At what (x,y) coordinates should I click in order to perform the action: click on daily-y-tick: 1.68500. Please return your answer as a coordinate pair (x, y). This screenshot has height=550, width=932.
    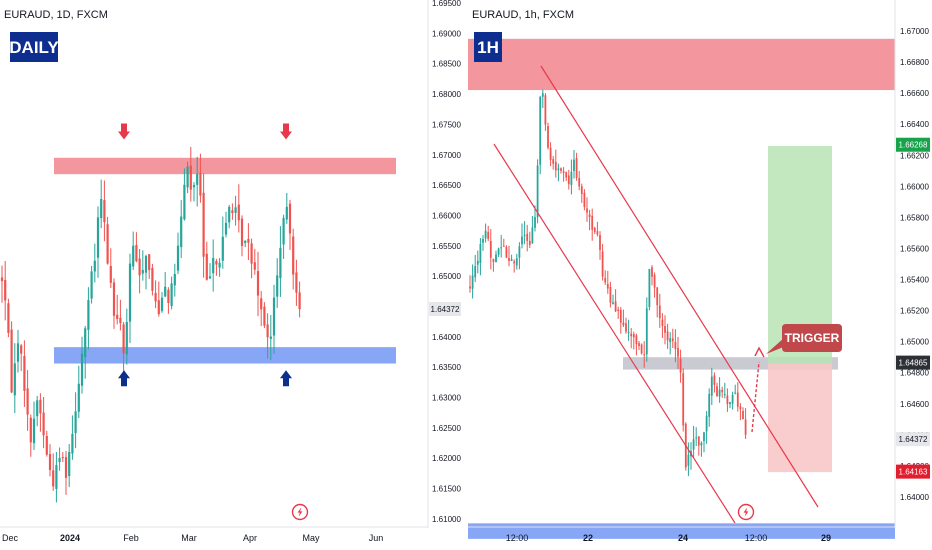
    Looking at the image, I should click on (446, 64).